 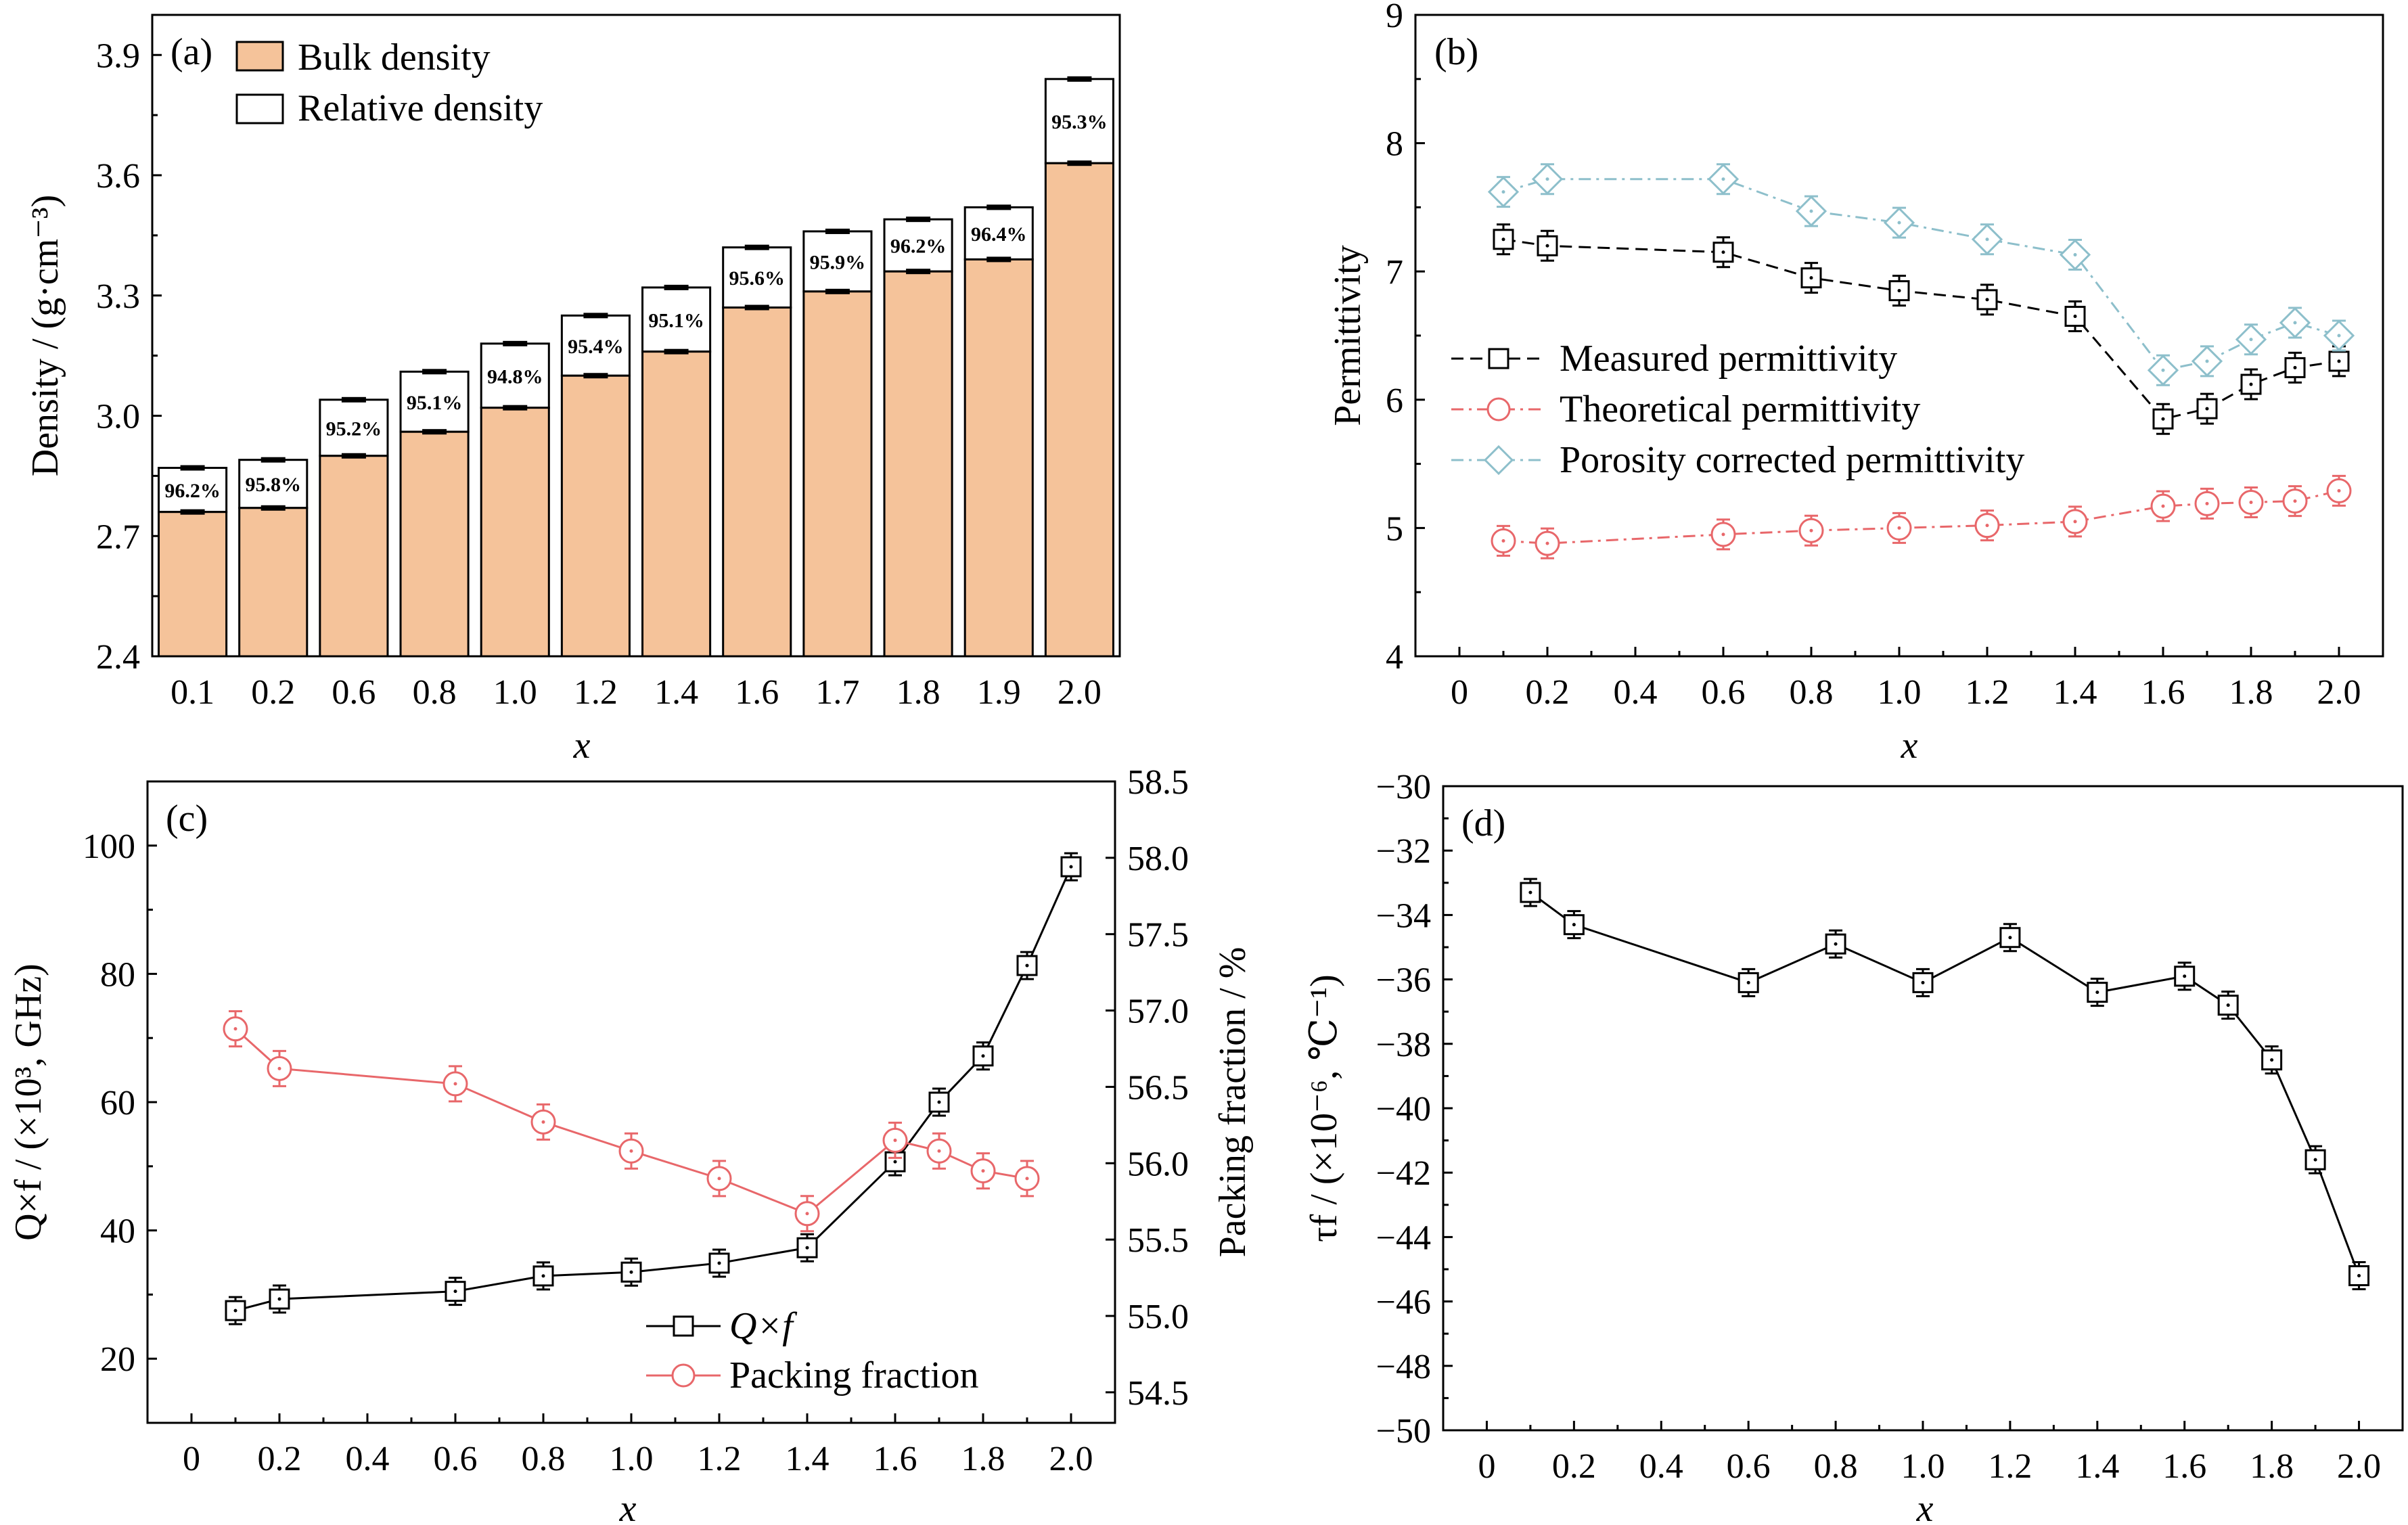 I want to click on c-y-tick-label-2: 60, so click(x=117, y=1103).